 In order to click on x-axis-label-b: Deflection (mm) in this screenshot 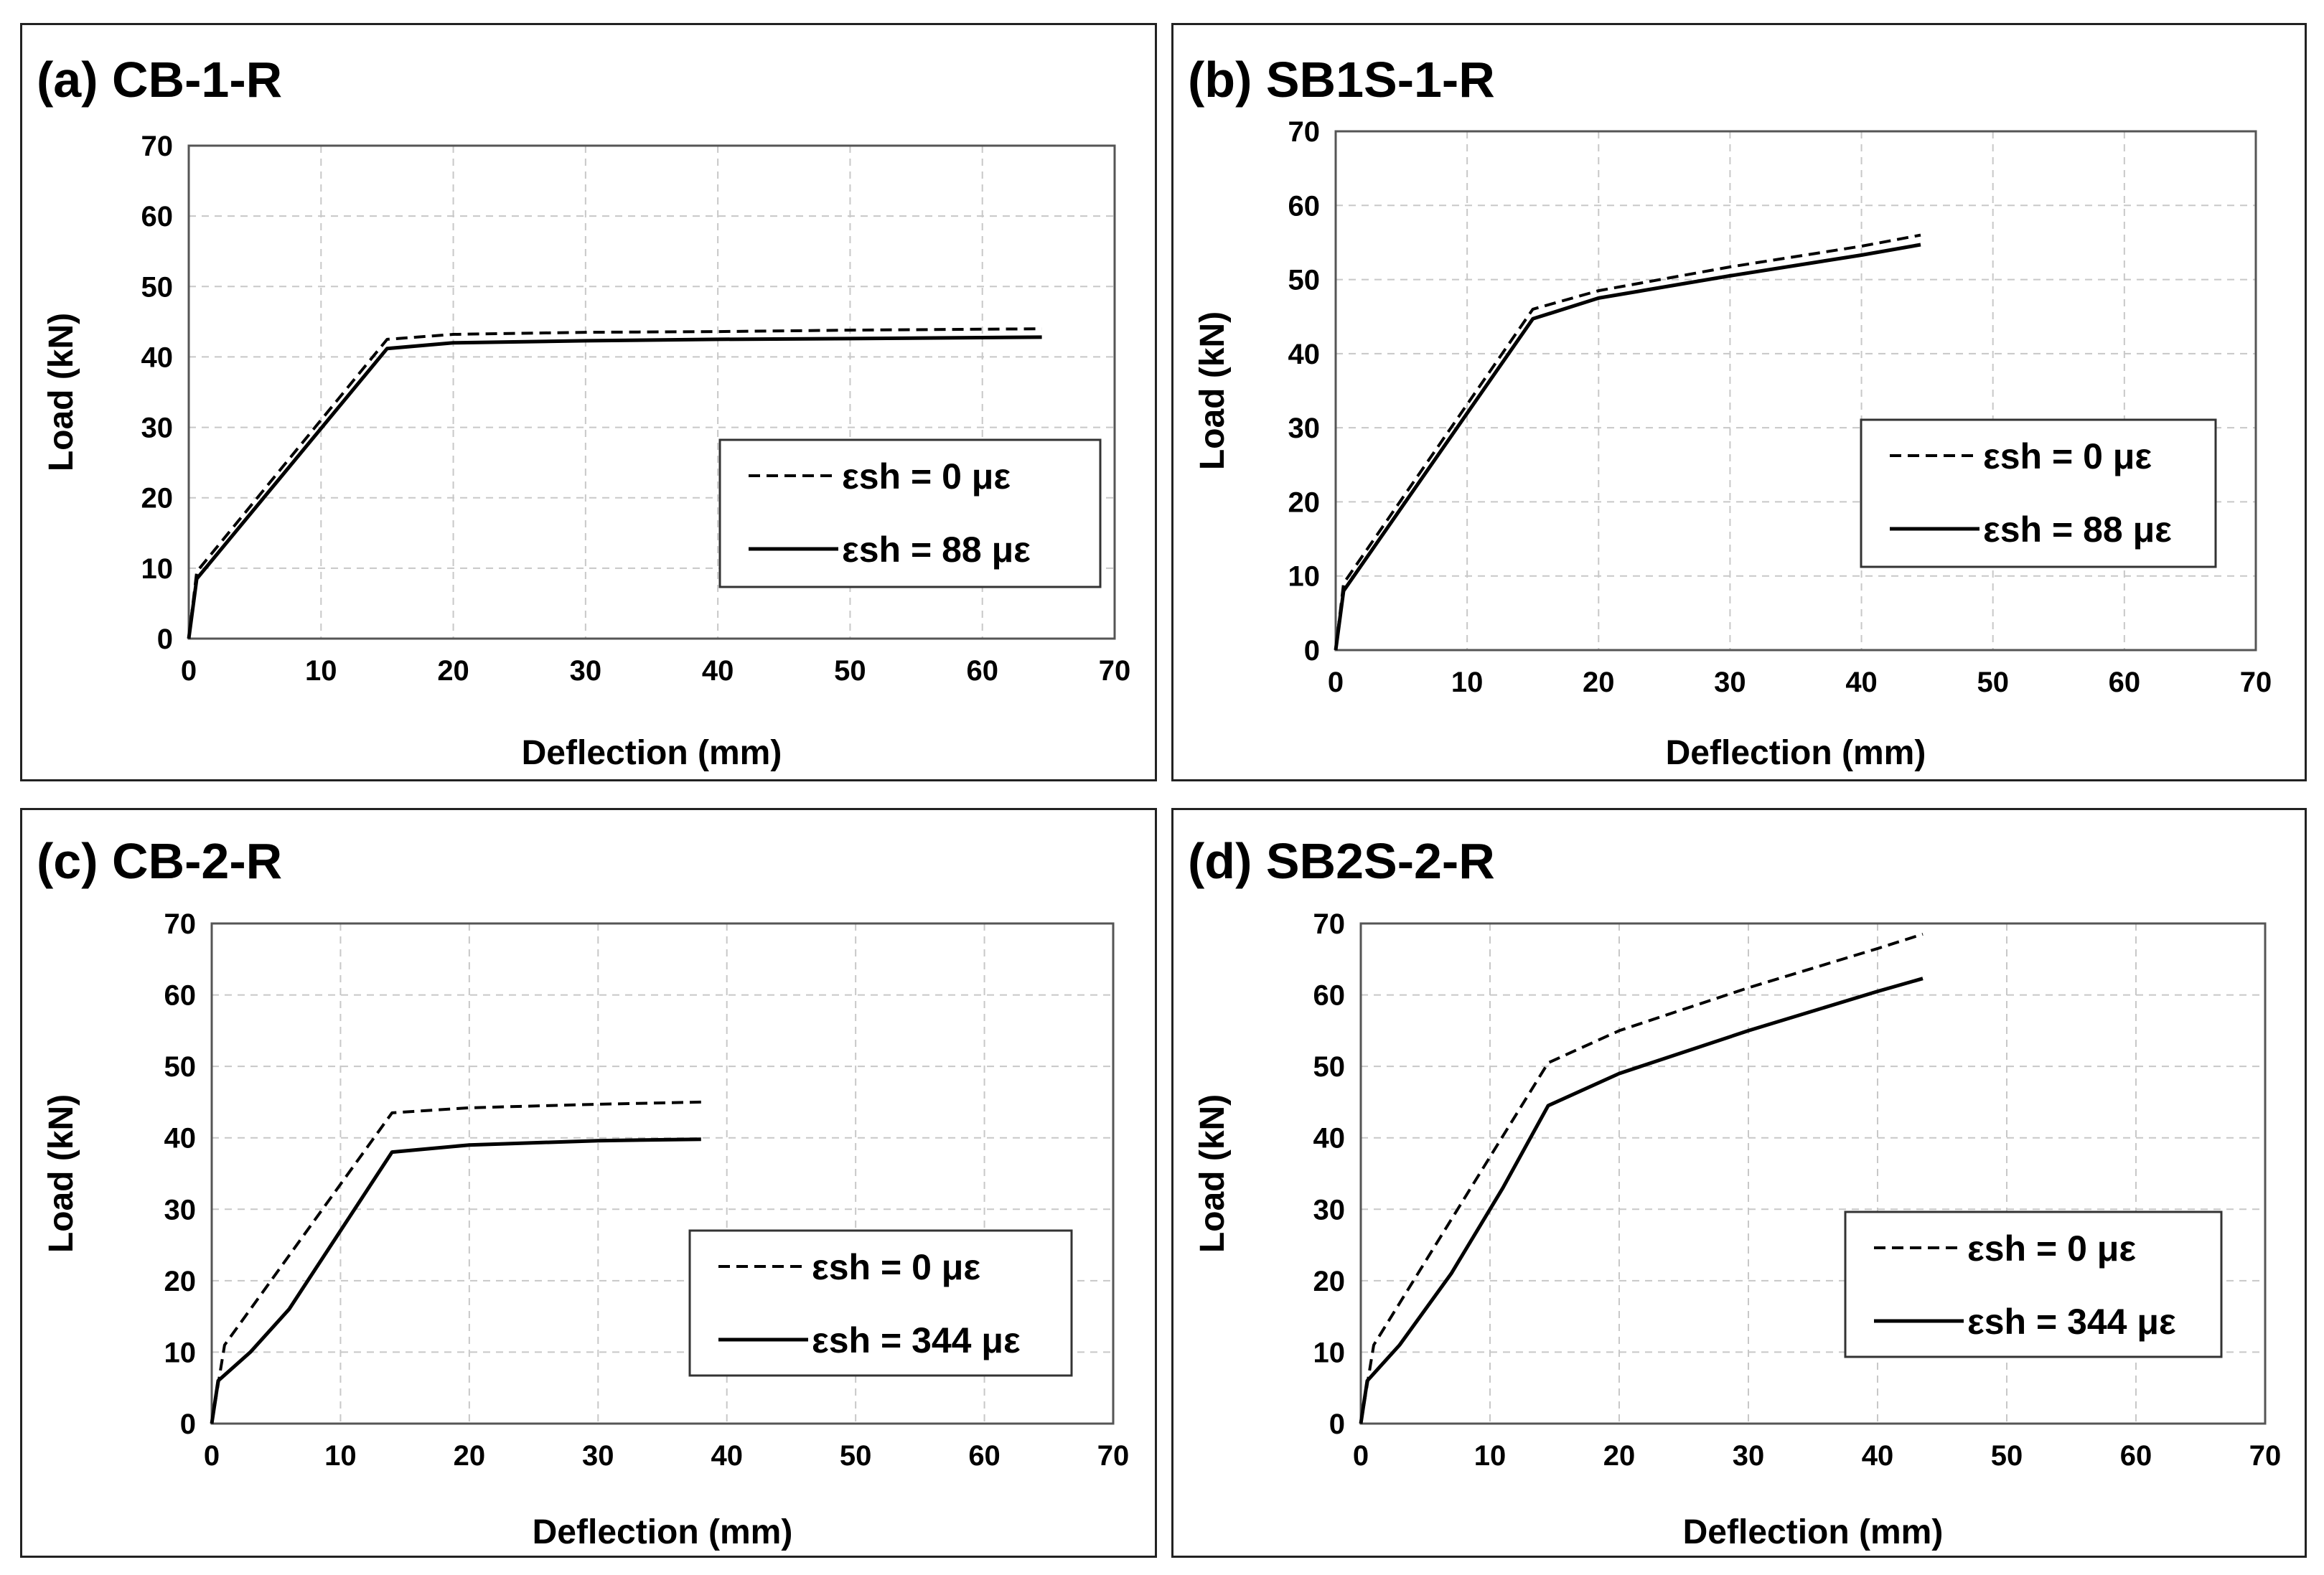, I will do `click(1796, 753)`.